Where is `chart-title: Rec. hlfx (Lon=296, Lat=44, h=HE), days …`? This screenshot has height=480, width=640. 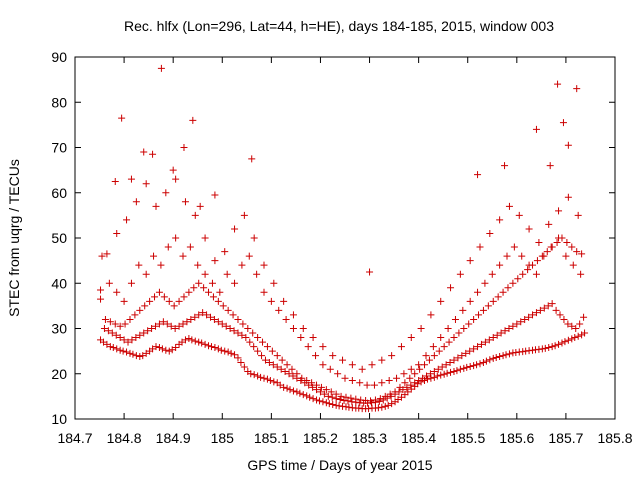 chart-title: Rec. hlfx (Lon=296, Lat=44, h=HE), days … is located at coordinates (339, 26).